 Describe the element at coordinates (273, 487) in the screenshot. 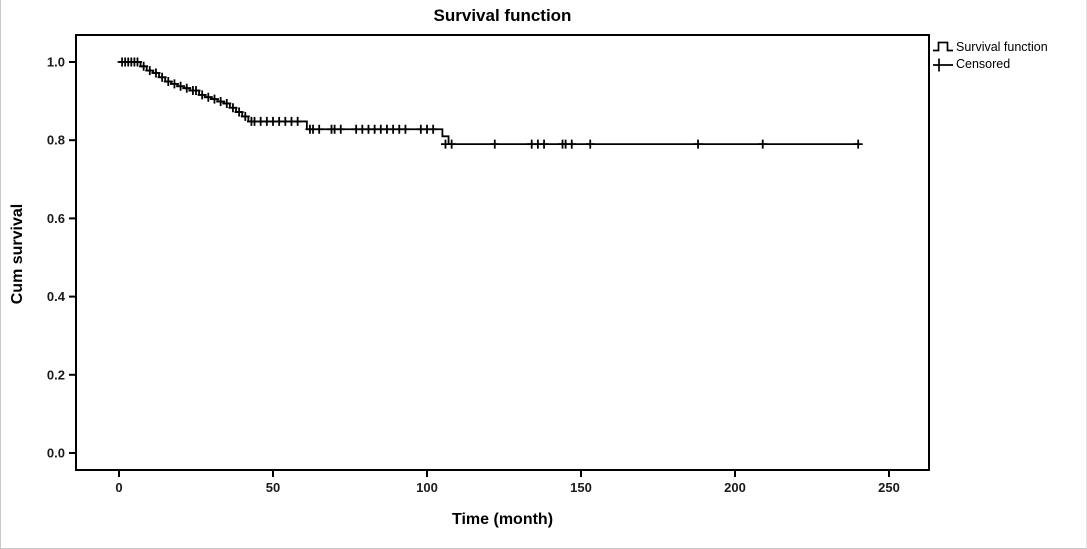

I see `x-tick-label: 50` at that location.